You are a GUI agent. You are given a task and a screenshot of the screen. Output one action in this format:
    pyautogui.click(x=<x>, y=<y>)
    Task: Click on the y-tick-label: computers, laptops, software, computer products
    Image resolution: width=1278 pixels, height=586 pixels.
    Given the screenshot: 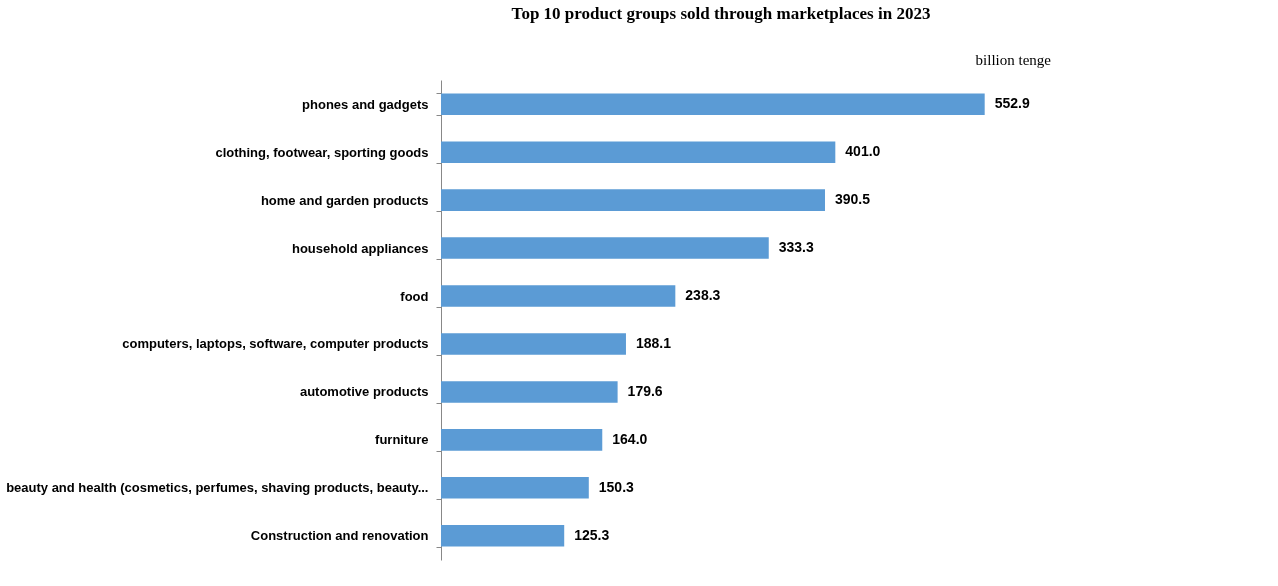 What is the action you would take?
    pyautogui.click(x=275, y=344)
    